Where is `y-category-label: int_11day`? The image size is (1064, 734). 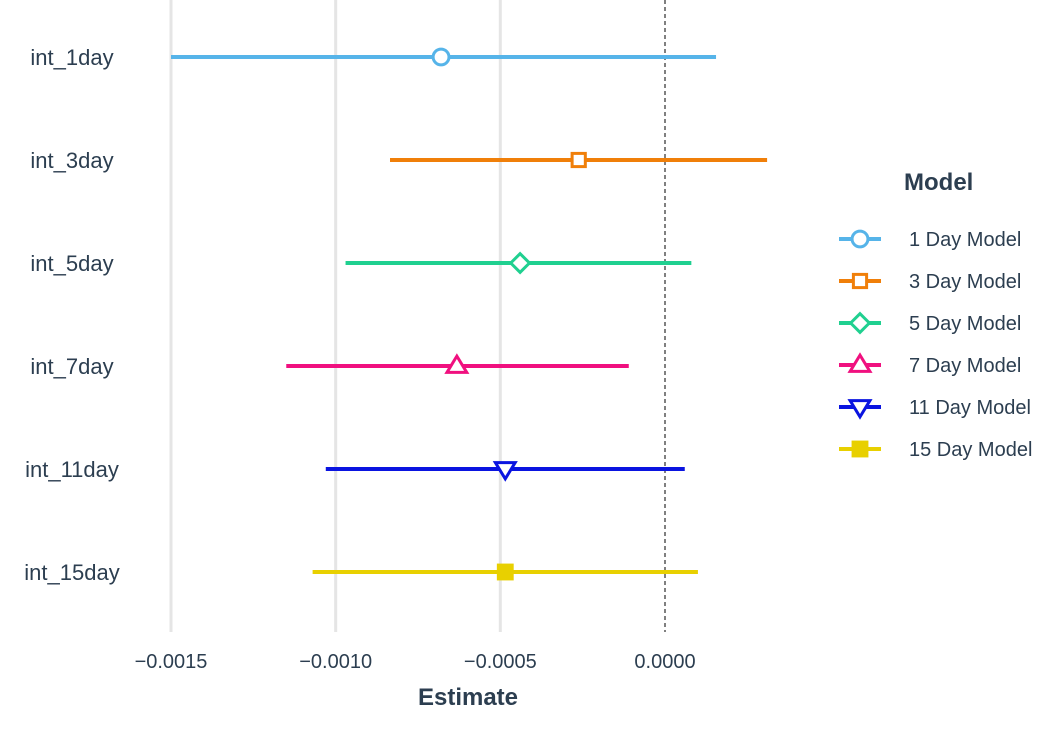
y-category-label: int_11day is located at coordinates (72, 469).